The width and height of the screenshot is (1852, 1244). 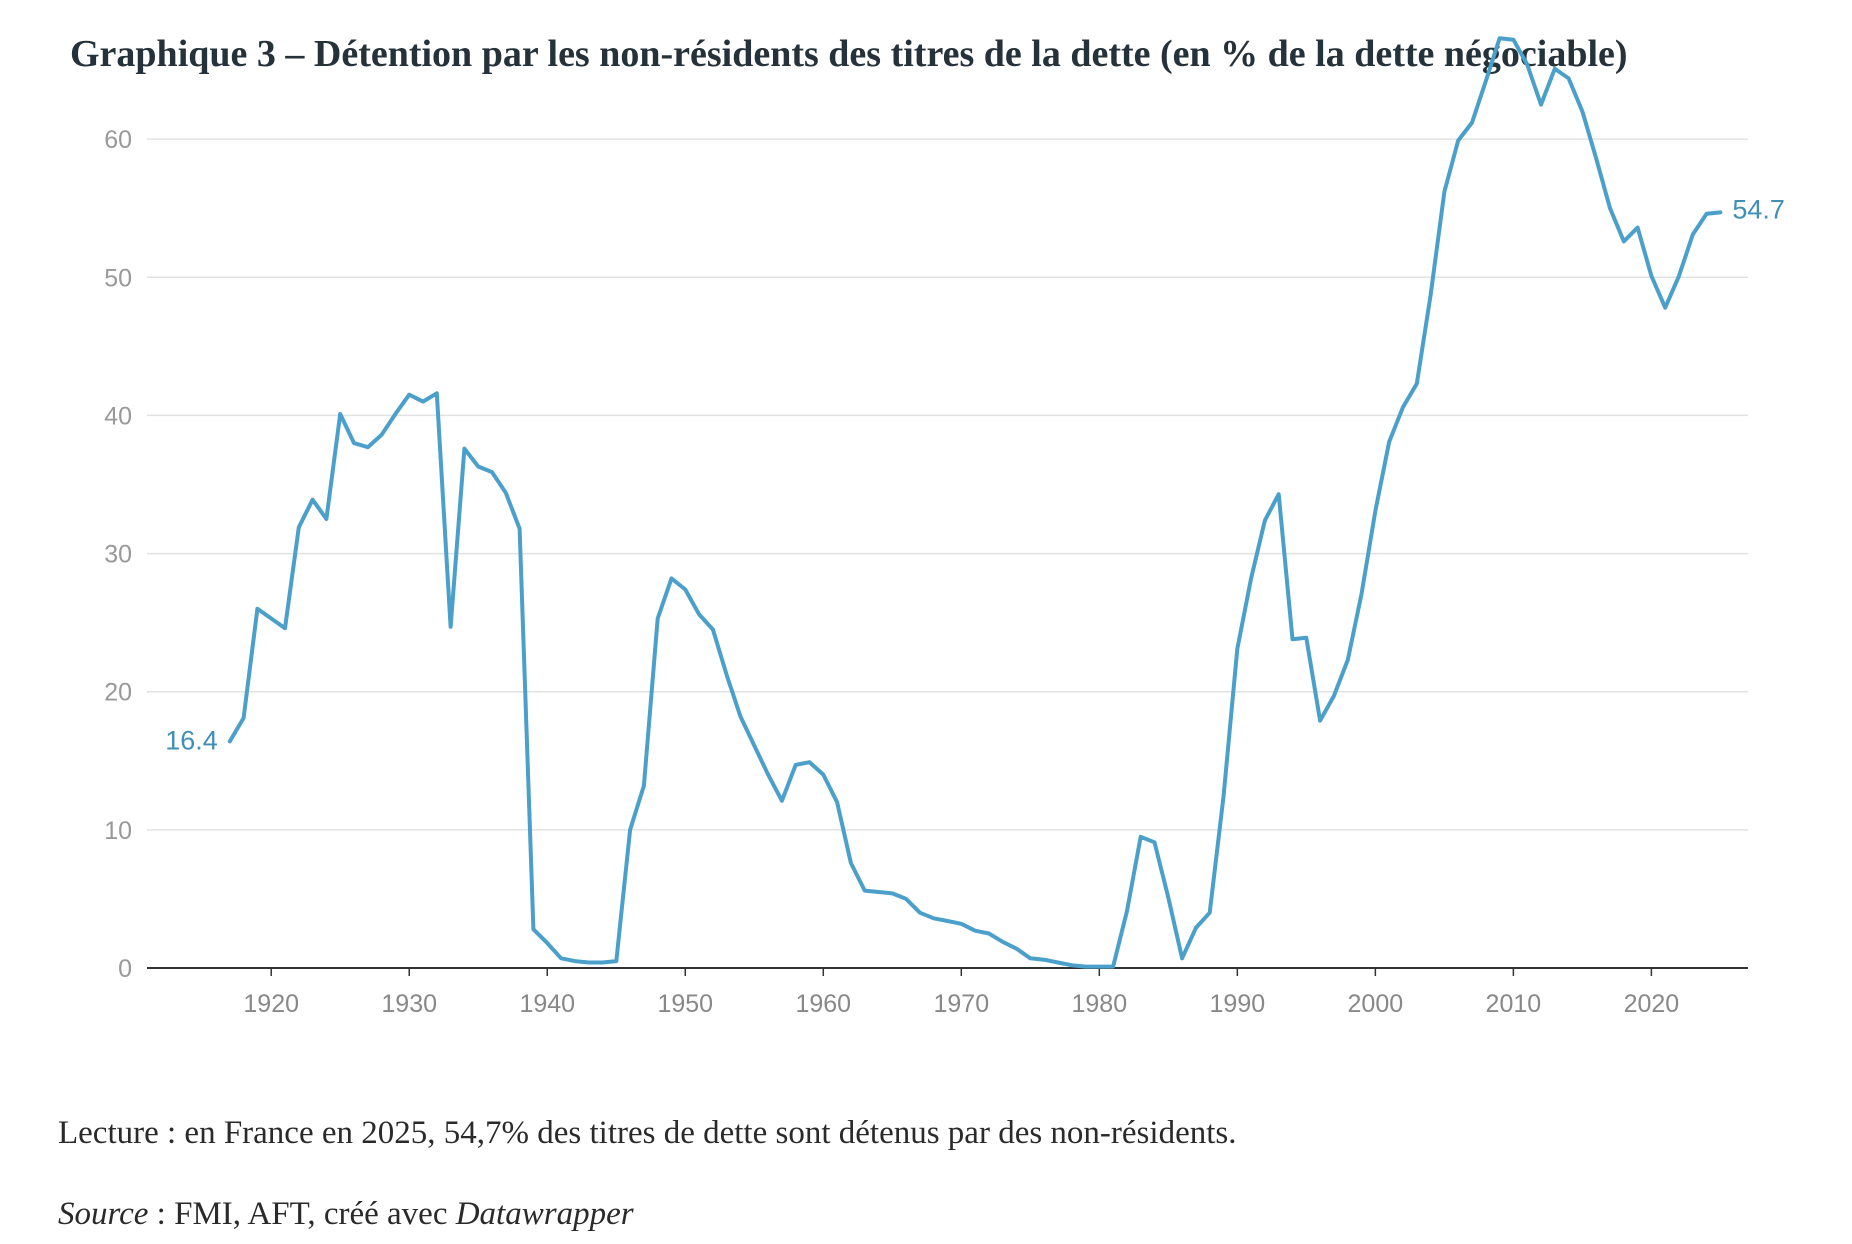 What do you see at coordinates (961, 1004) in the screenshot?
I see `x-tick-label: 1970` at bounding box center [961, 1004].